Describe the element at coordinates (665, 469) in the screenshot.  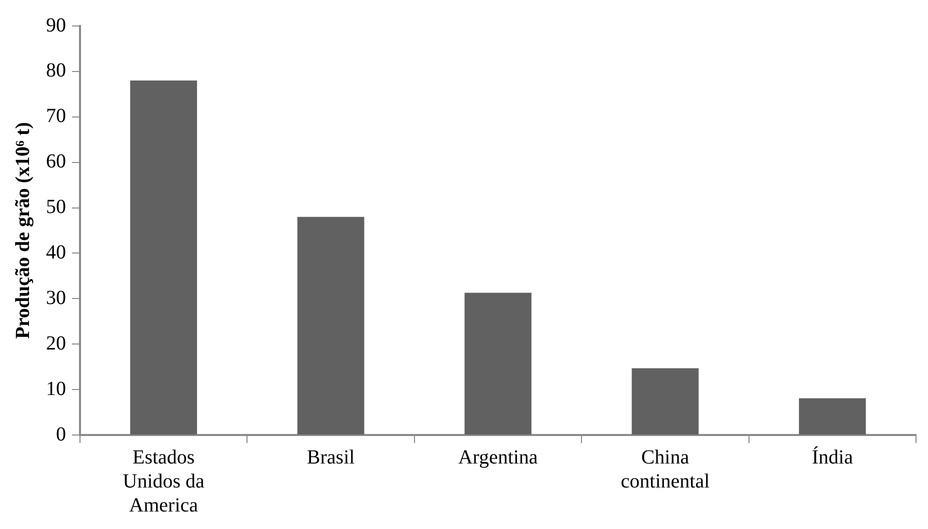
I see `x-tick-label: China continental` at that location.